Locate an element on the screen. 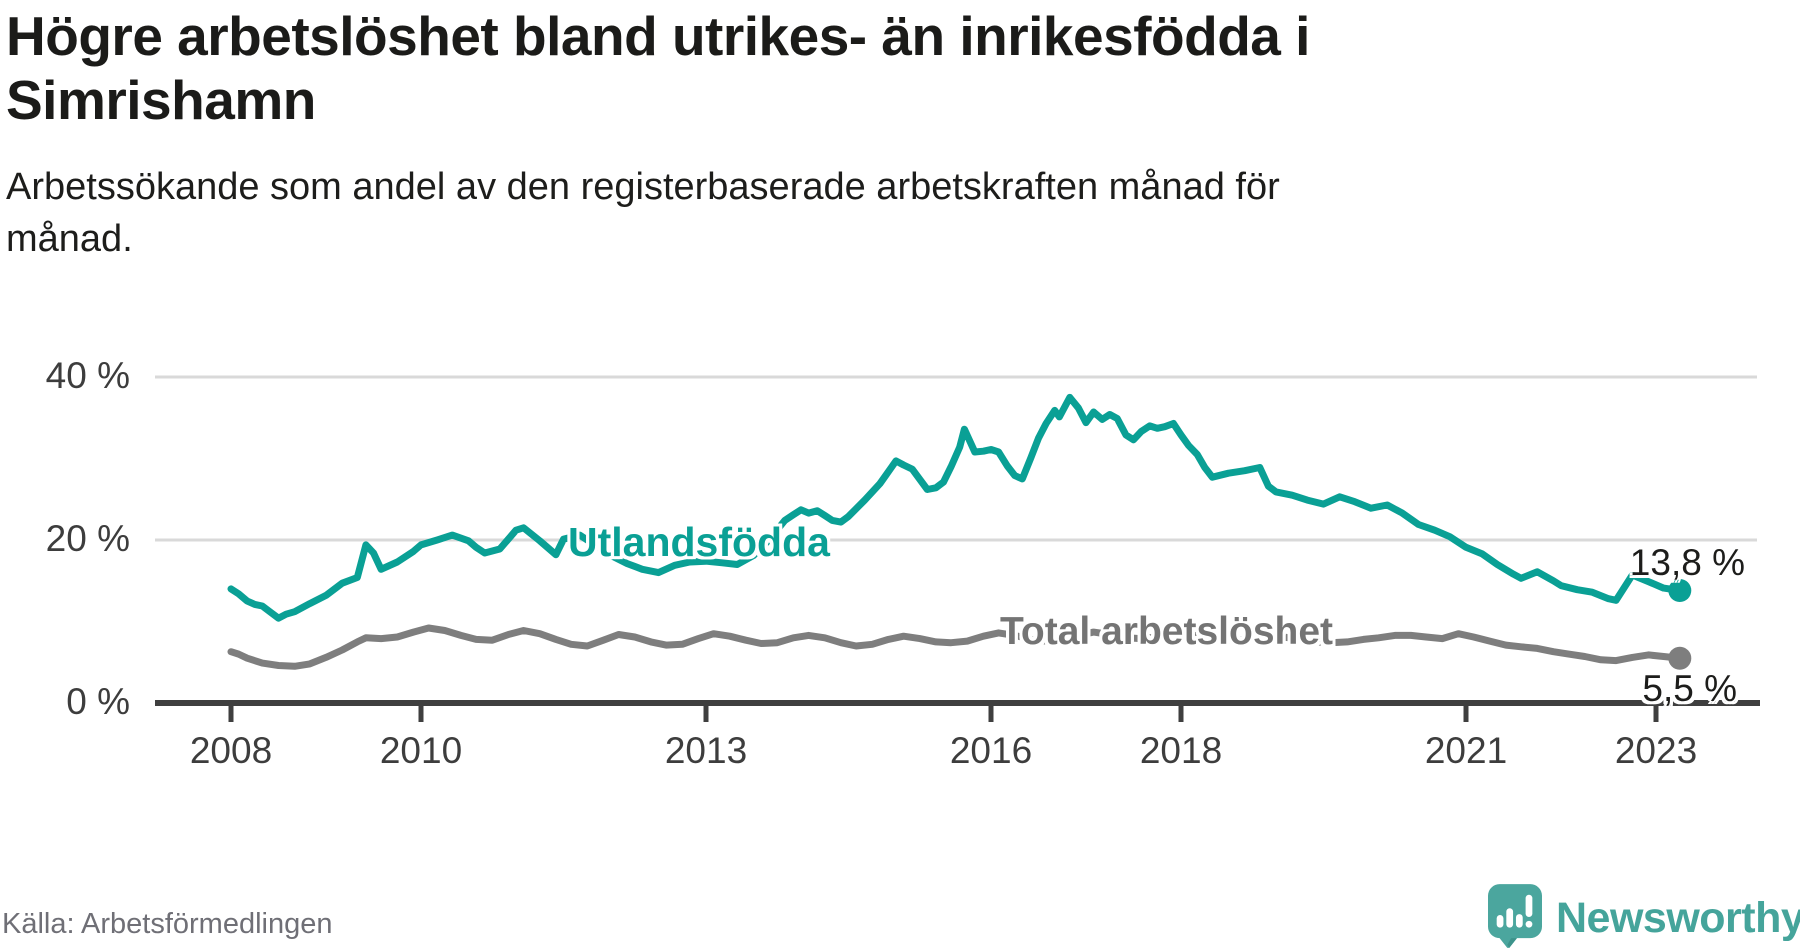 This screenshot has height=948, width=1800. series-end-dot-utlandsfodda is located at coordinates (1680, 590).